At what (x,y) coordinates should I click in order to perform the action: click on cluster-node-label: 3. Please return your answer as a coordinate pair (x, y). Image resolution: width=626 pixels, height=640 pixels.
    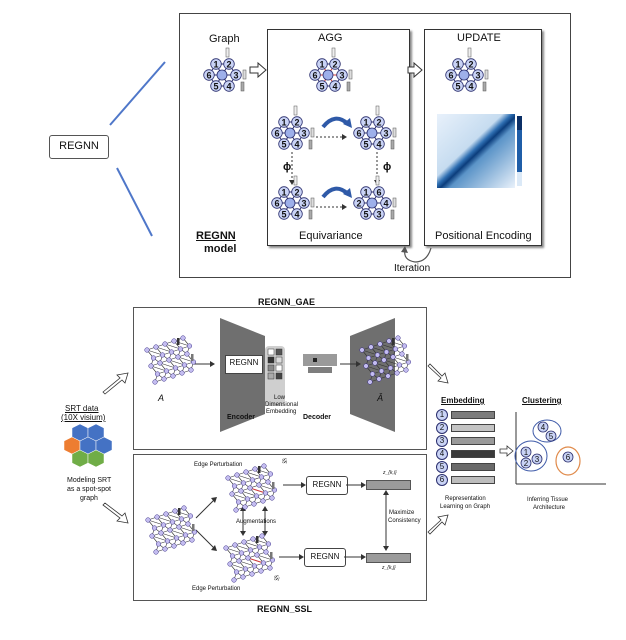
    Looking at the image, I should click on (537, 459).